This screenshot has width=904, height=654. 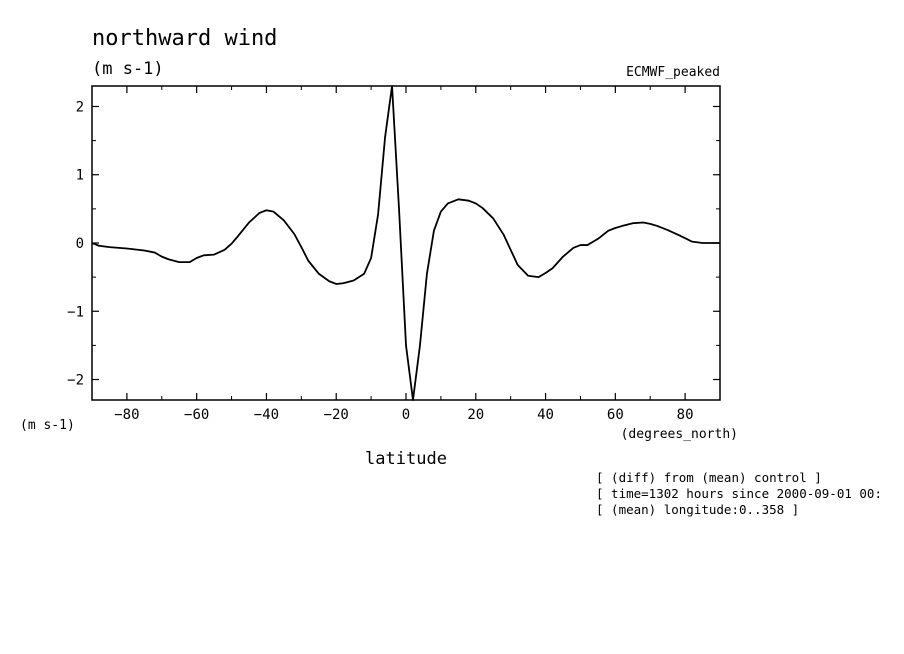 I want to click on x-tick-label: 60, so click(x=615, y=415).